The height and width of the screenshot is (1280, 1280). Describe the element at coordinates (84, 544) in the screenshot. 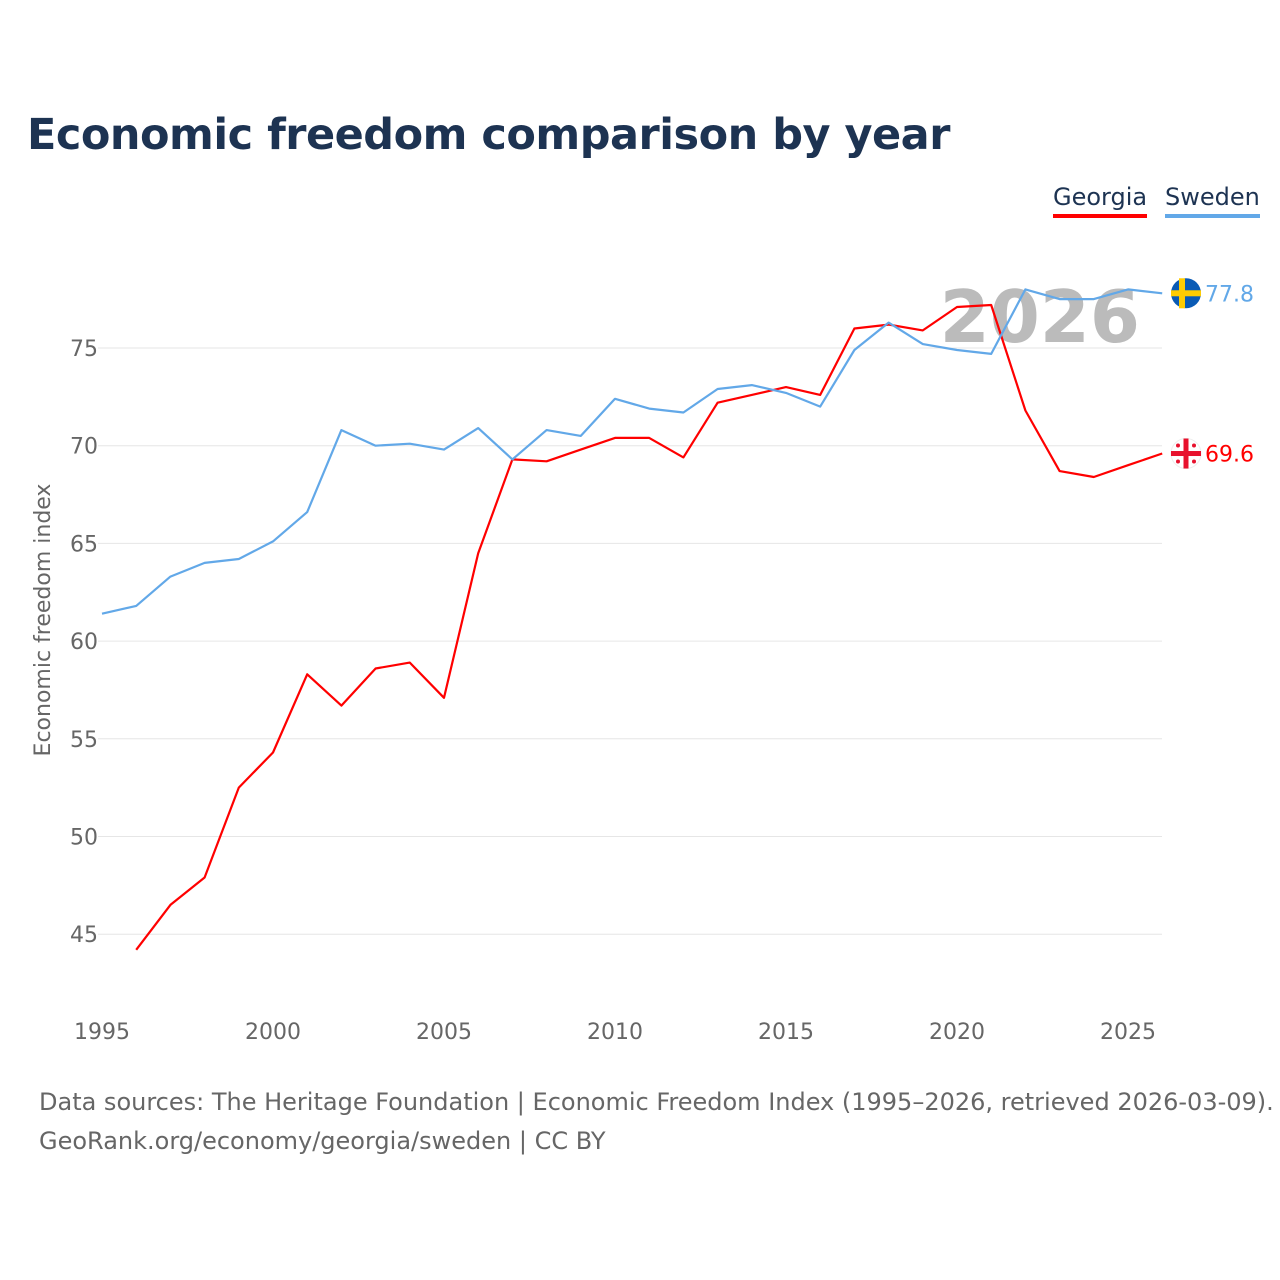

I see `y-tick-label: 65` at that location.